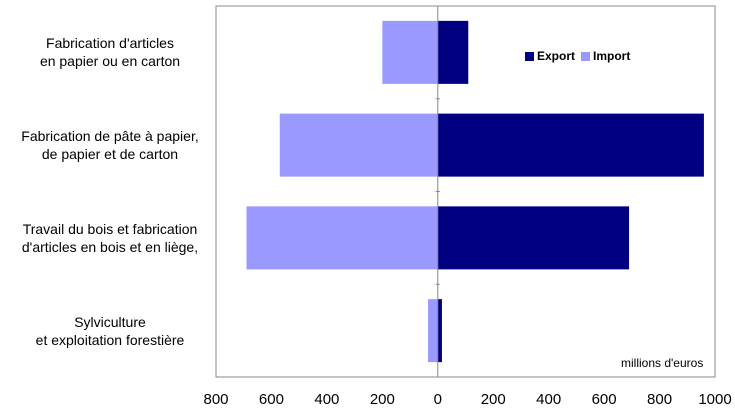  Describe the element at coordinates (662, 363) in the screenshot. I see `unit-label: millions d'euros` at that location.